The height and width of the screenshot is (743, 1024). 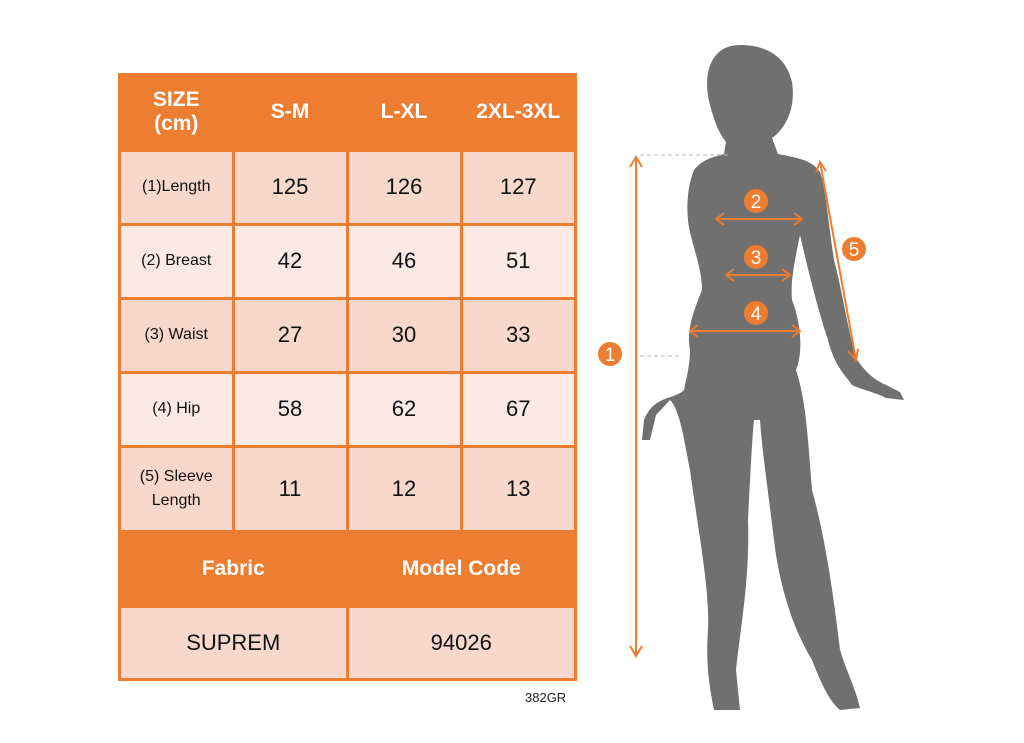 What do you see at coordinates (176, 187) in the screenshot?
I see `row-label: (1)Length` at bounding box center [176, 187].